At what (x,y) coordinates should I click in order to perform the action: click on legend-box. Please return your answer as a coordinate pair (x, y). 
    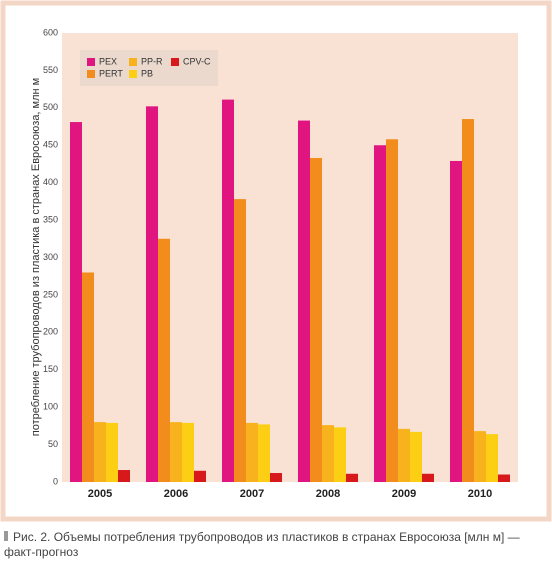
    Looking at the image, I should click on (149, 68).